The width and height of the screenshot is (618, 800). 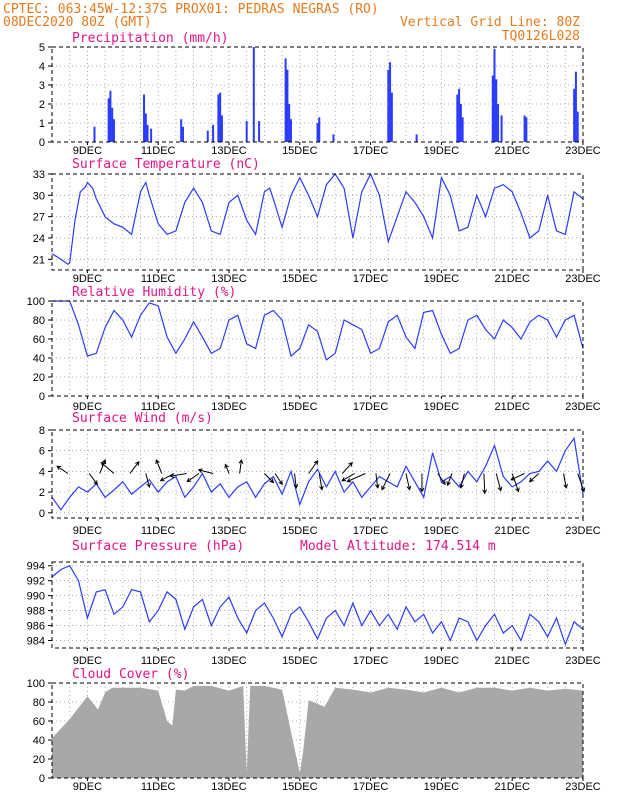 What do you see at coordinates (398, 546) in the screenshot?
I see `pressure-subtitle: Model Altitude: 174.514 m` at bounding box center [398, 546].